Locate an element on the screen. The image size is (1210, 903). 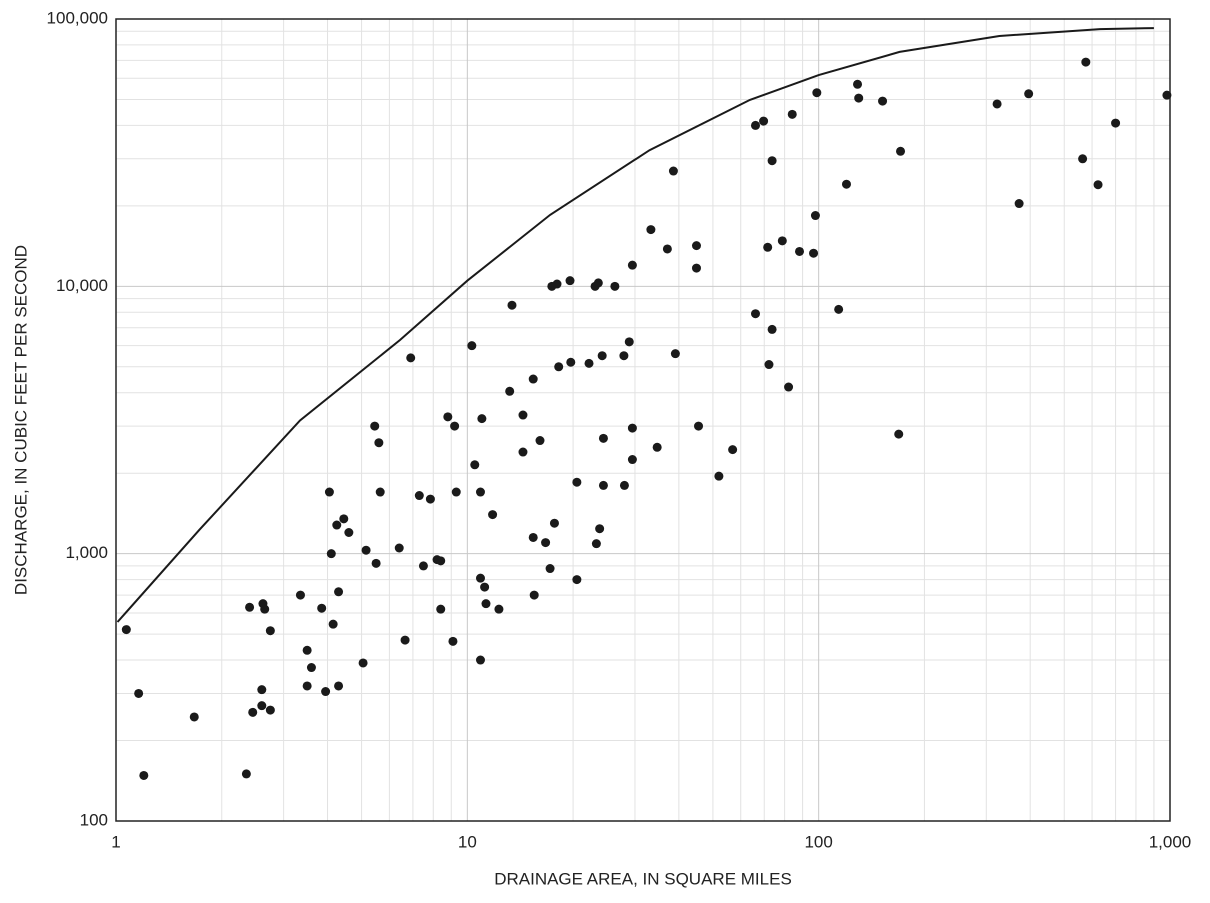
x-tick-label: 1 is located at coordinates (115, 841).